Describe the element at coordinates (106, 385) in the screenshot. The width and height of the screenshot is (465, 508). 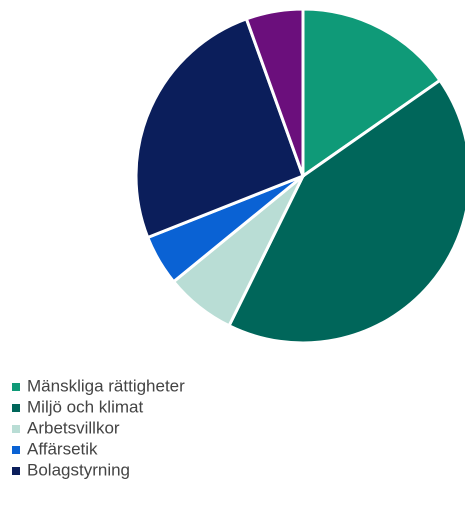
I see `legend-label: Mänskliga rättigheter` at that location.